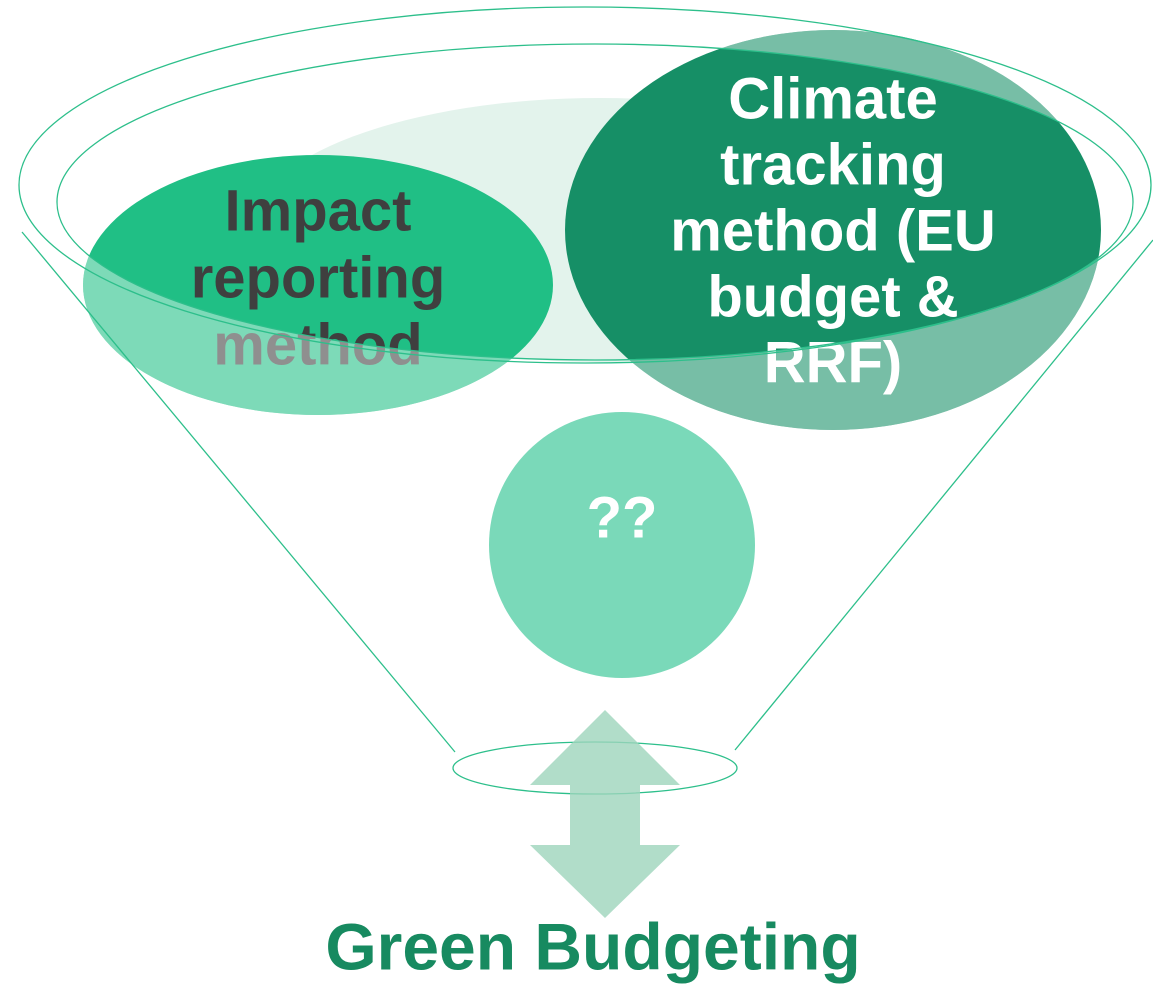 The width and height of the screenshot is (1153, 997). What do you see at coordinates (592, 946) in the screenshot?
I see `output-label: Green Budgeting` at bounding box center [592, 946].